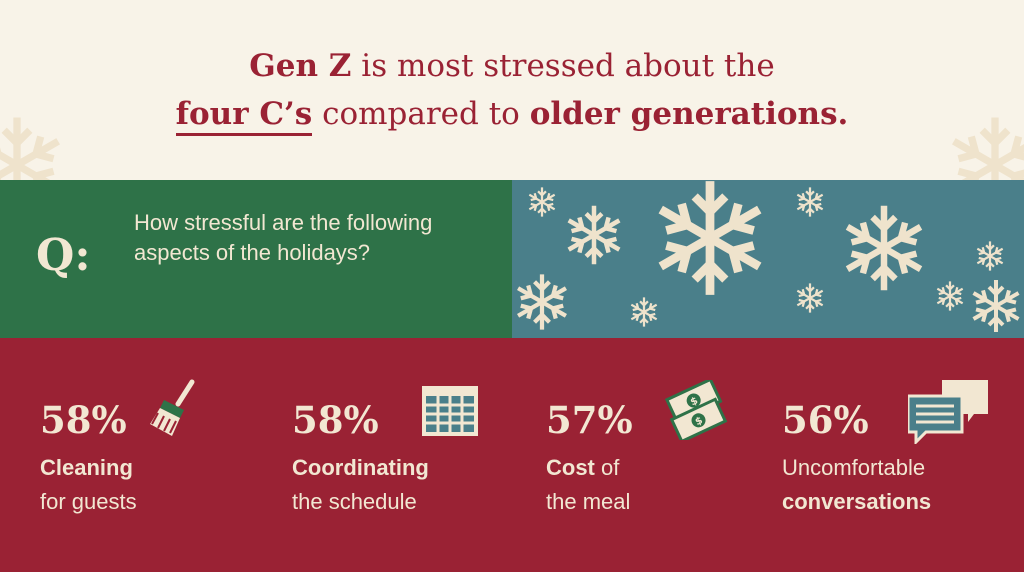  I want to click on question-marker: Q:, so click(63, 255).